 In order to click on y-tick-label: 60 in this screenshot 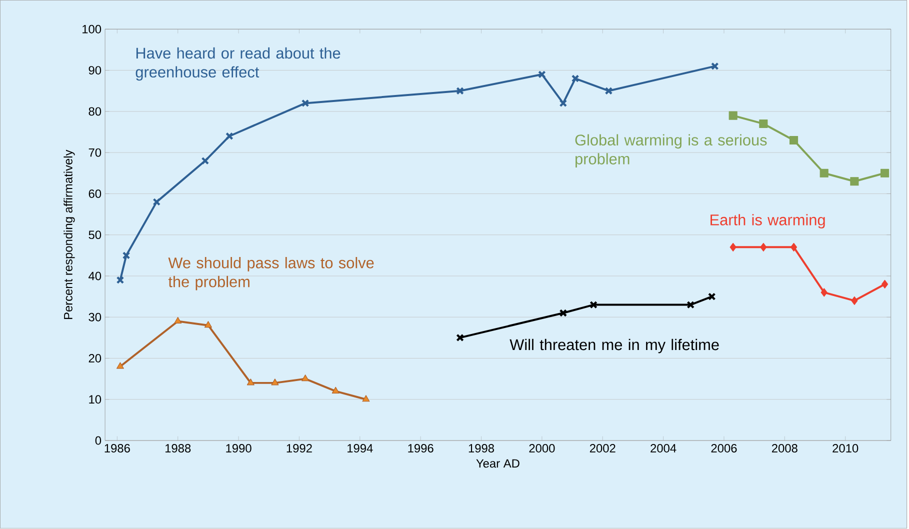, I will do `click(95, 194)`.